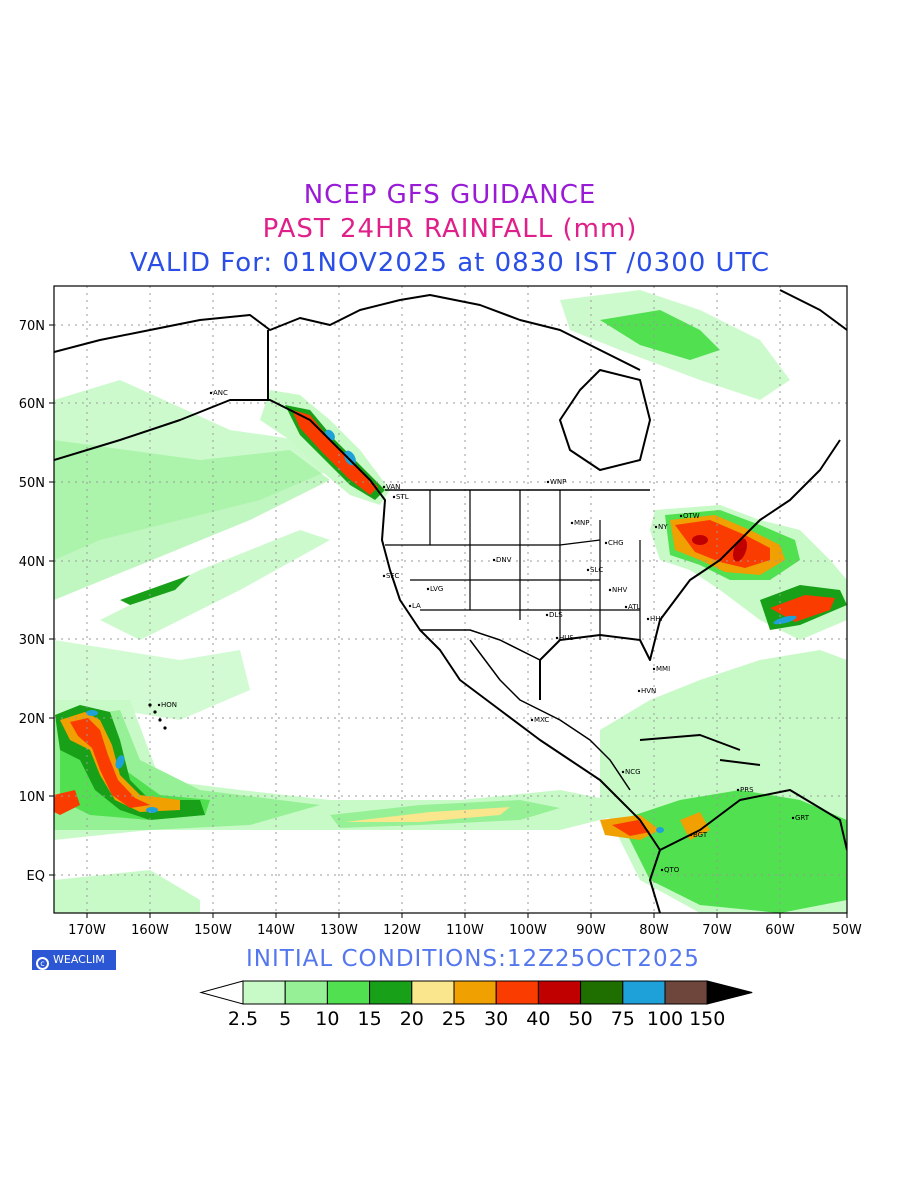 The height and width of the screenshot is (1200, 900). Describe the element at coordinates (473, 959) in the screenshot. I see `initial-conditions: INITIAL CONDITIONS:12Z25OCT2025` at that location.